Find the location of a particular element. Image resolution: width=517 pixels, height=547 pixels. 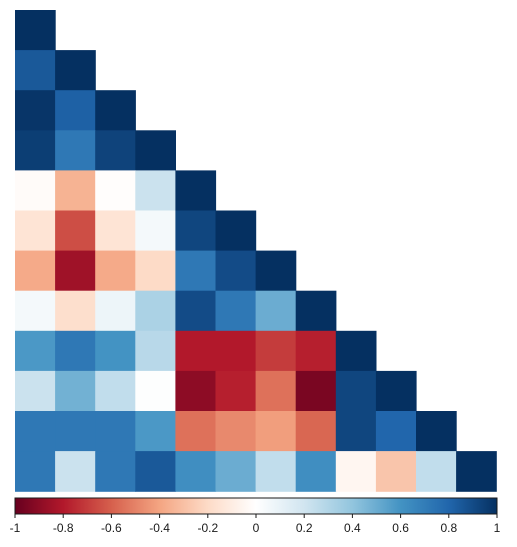

heatmap-cell-r10-c1 is located at coordinates (75, 431).